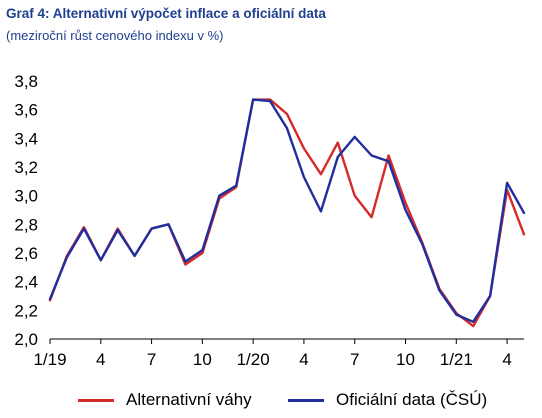  Describe the element at coordinates (49, 359) in the screenshot. I see `x-tick-label: 1/19` at that location.